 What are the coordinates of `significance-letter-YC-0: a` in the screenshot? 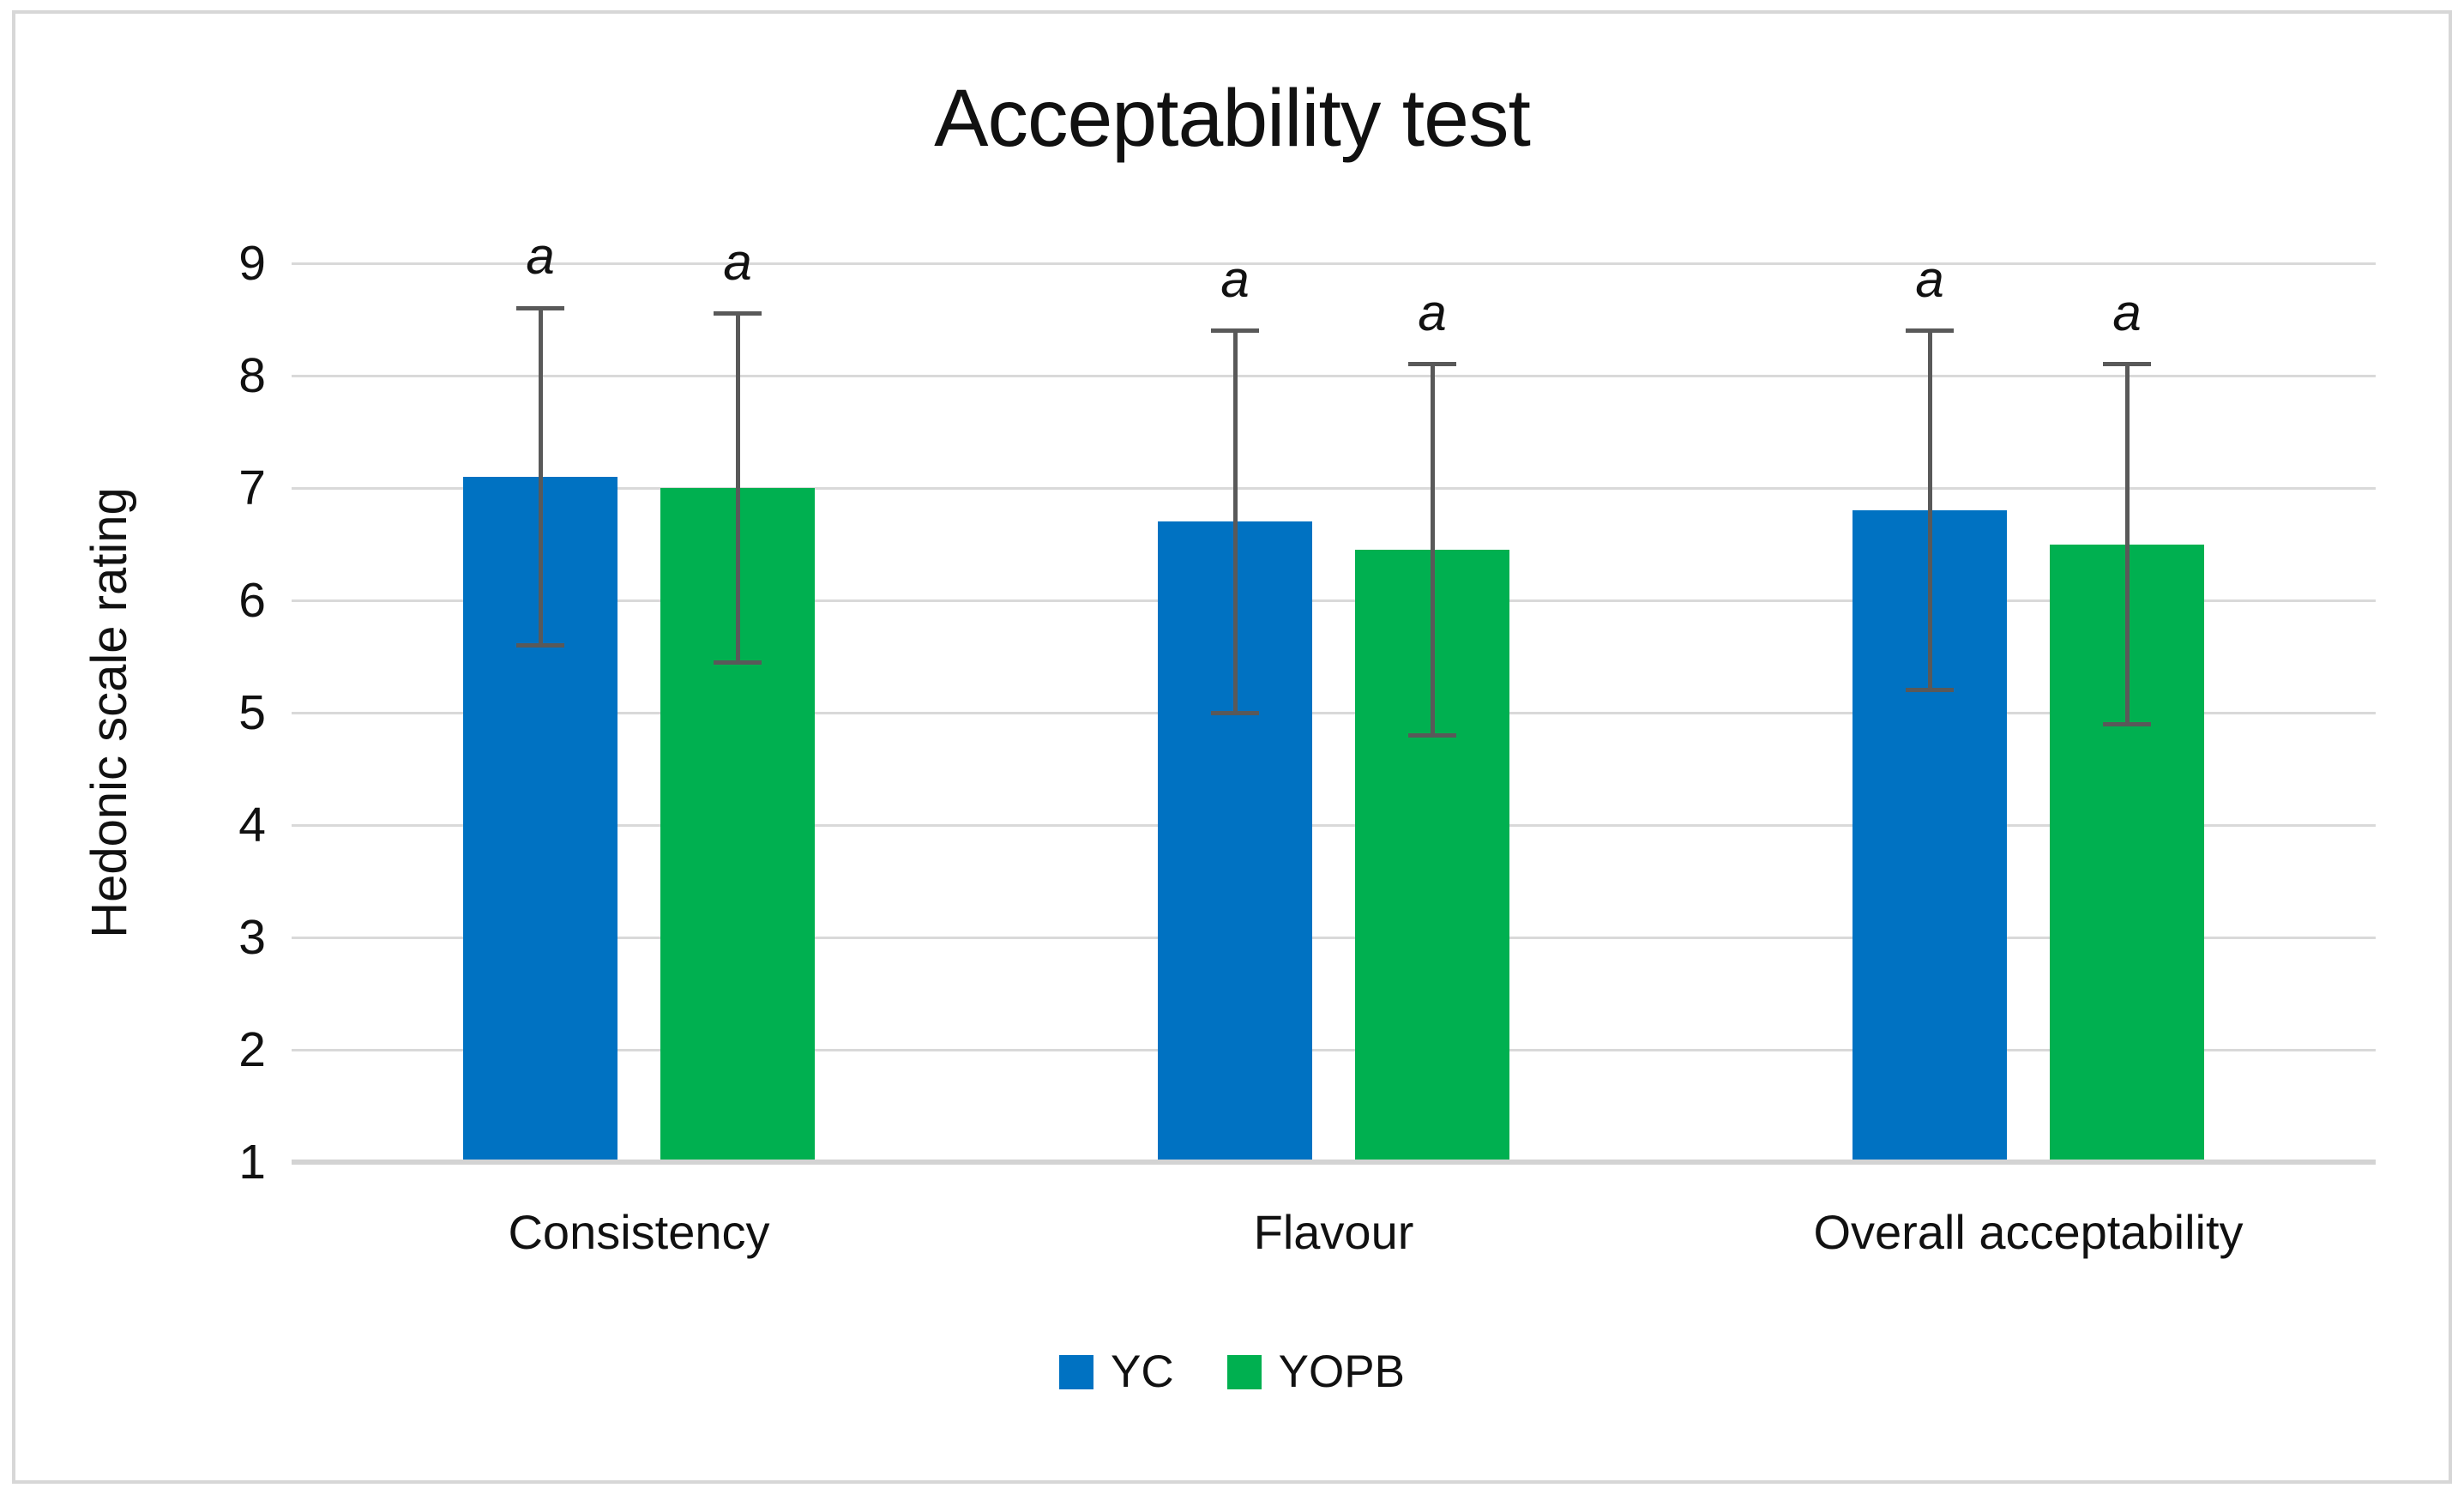 It's located at (540, 256).